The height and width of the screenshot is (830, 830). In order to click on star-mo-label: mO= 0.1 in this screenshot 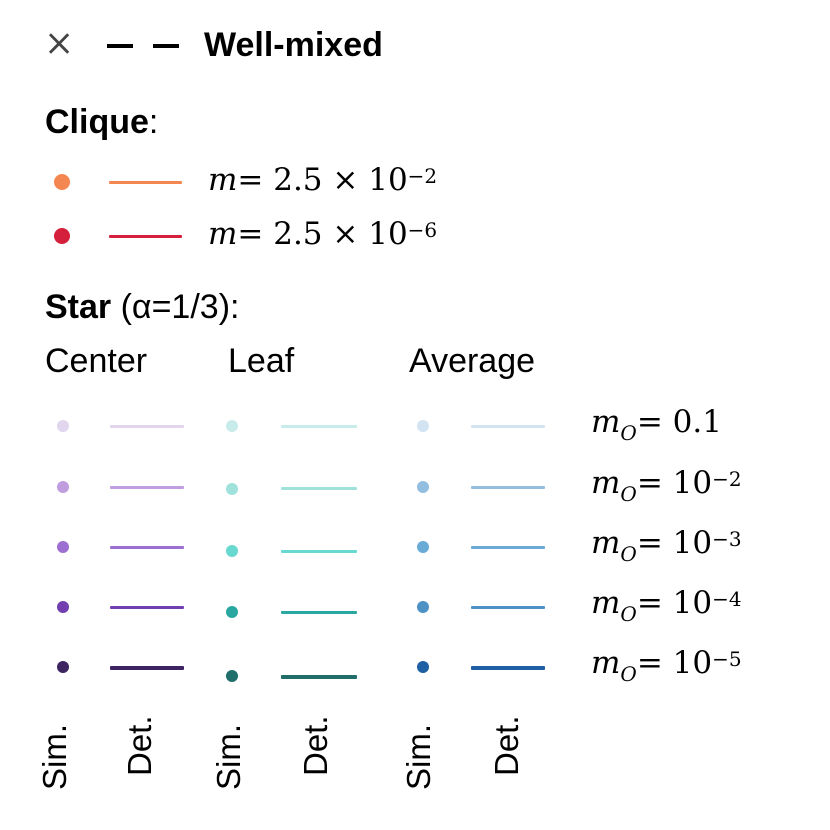, I will do `click(656, 424)`.